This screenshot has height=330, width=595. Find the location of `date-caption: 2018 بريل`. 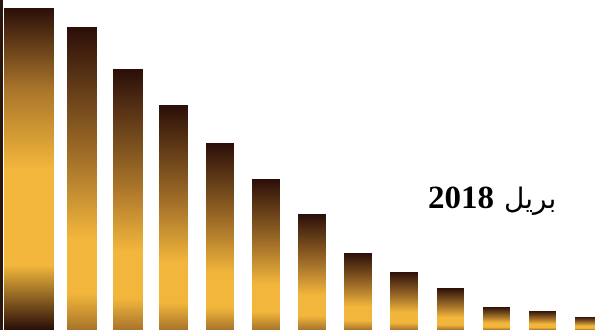

date-caption: 2018 بريل is located at coordinates (511, 198).